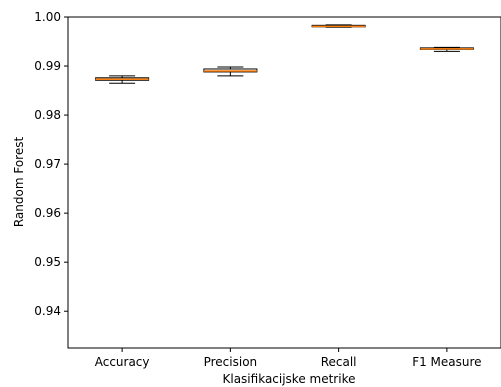 The image size is (501, 387). I want to click on x-tick-label: Precision, so click(231, 362).